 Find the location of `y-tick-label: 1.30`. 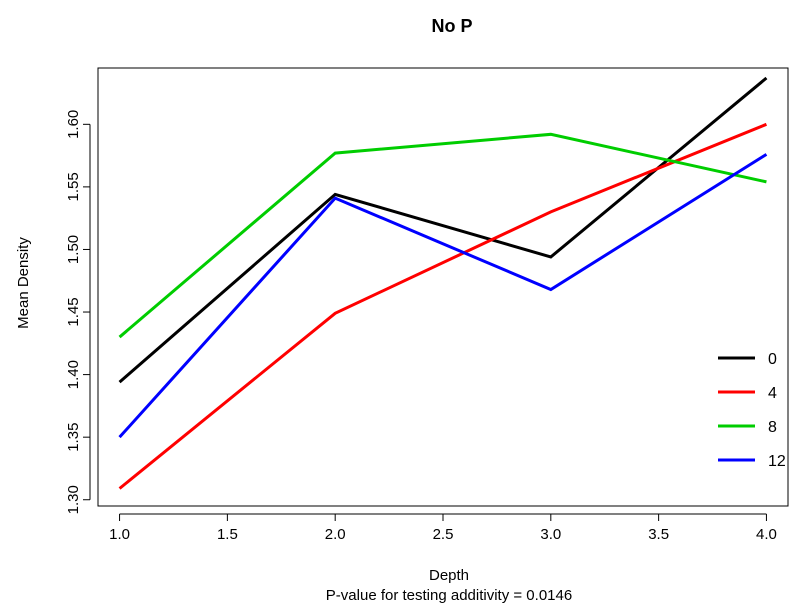

y-tick-label: 1.30 is located at coordinates (73, 499).